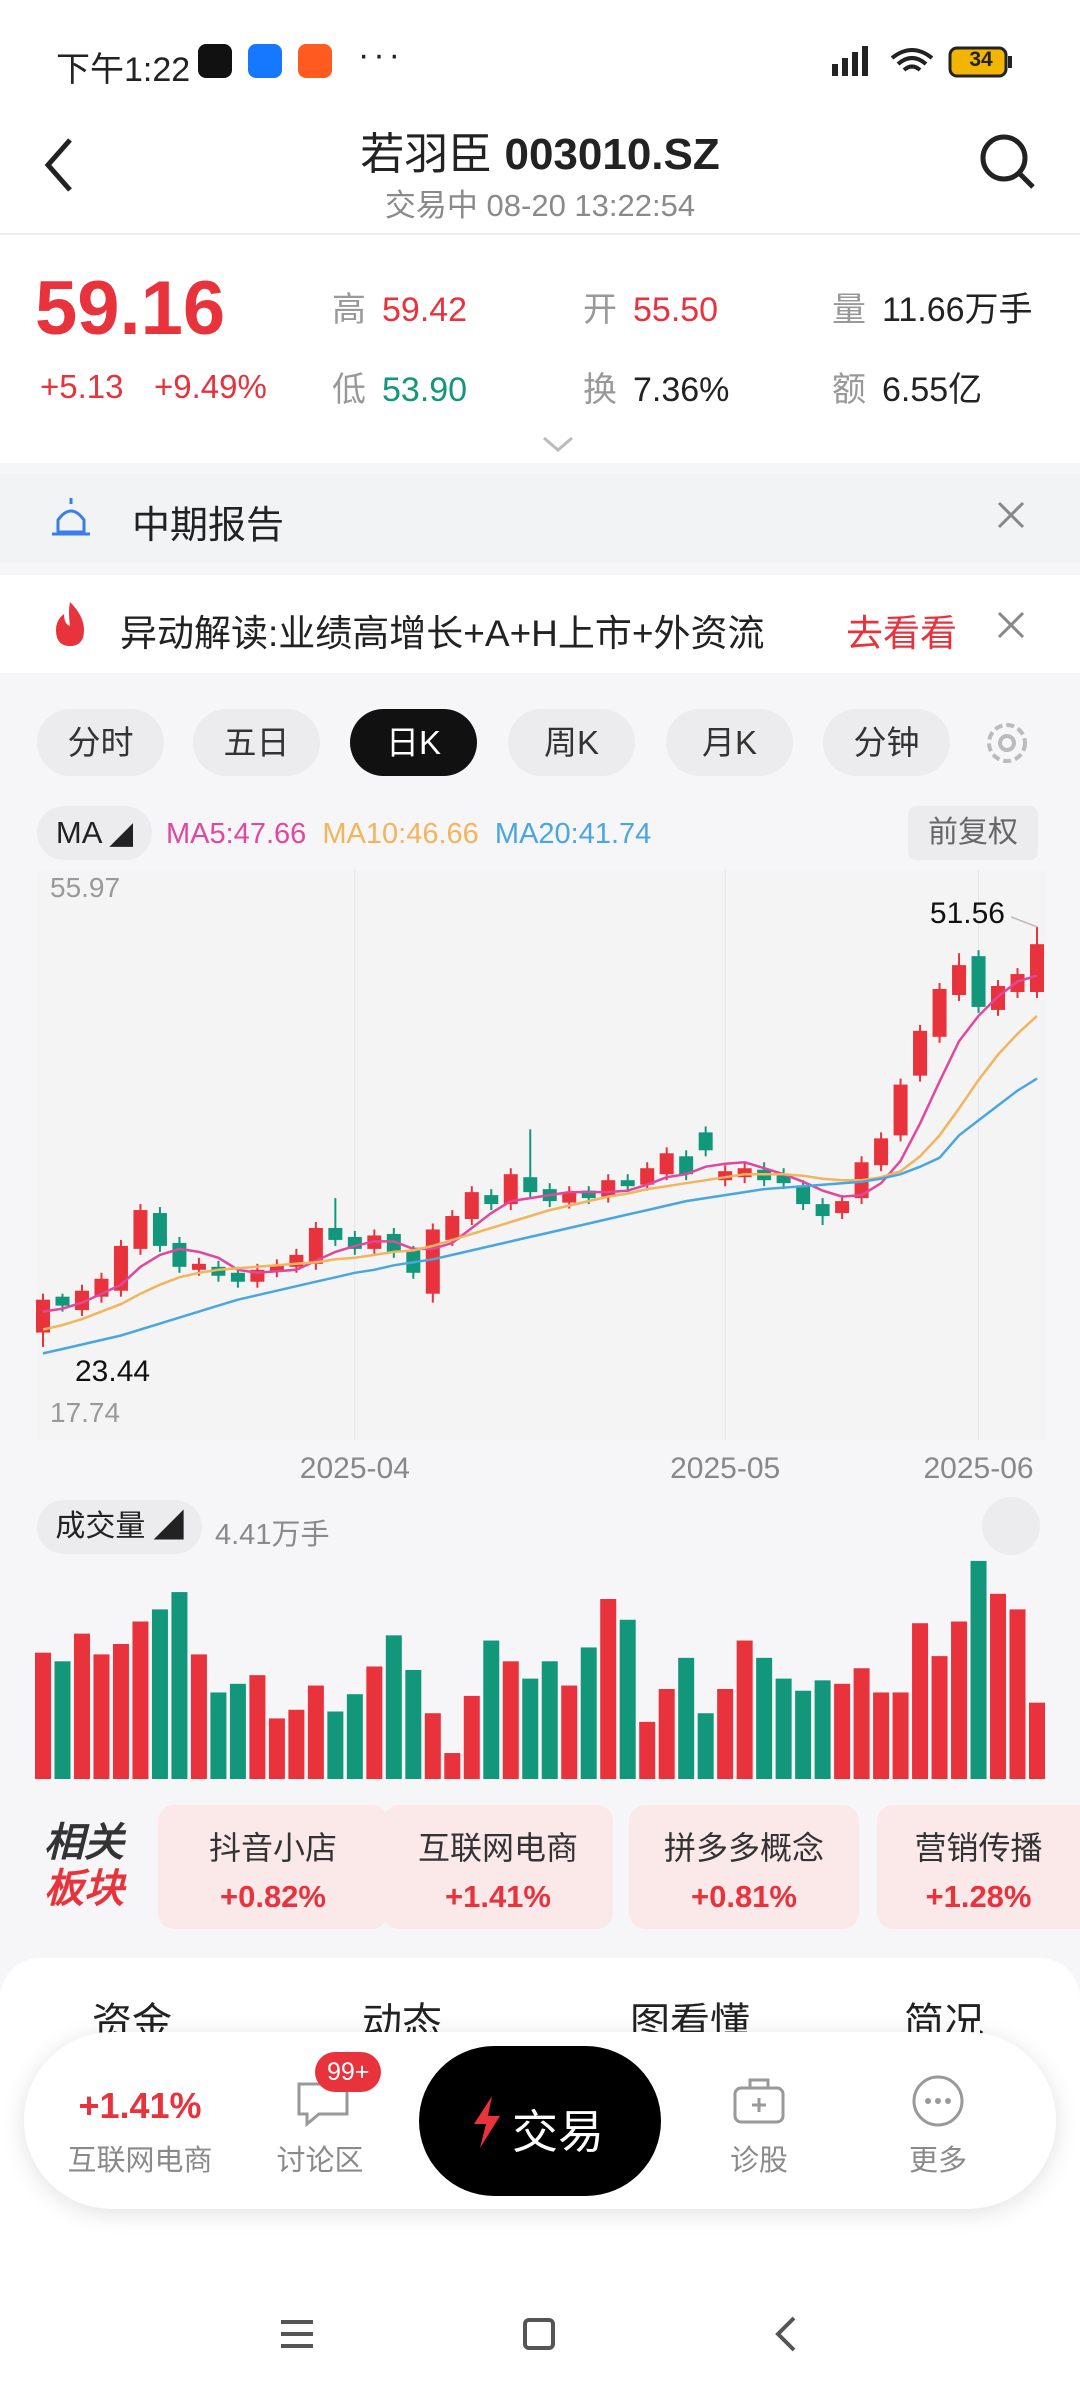 This screenshot has width=1080, height=2400. I want to click on nav-label: 讨论区, so click(320, 2161).